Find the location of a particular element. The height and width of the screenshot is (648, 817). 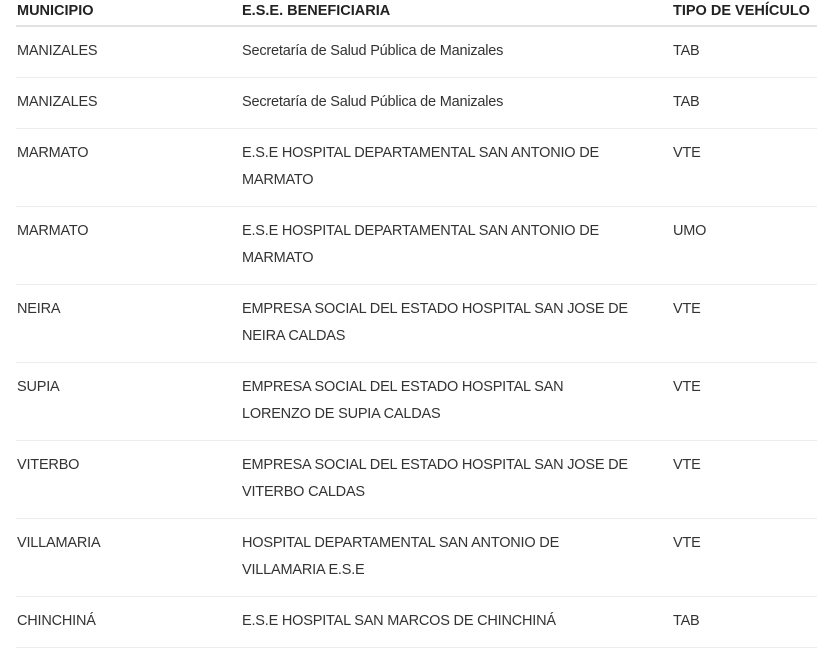

cell-municipio: SUPIA is located at coordinates (128, 401).